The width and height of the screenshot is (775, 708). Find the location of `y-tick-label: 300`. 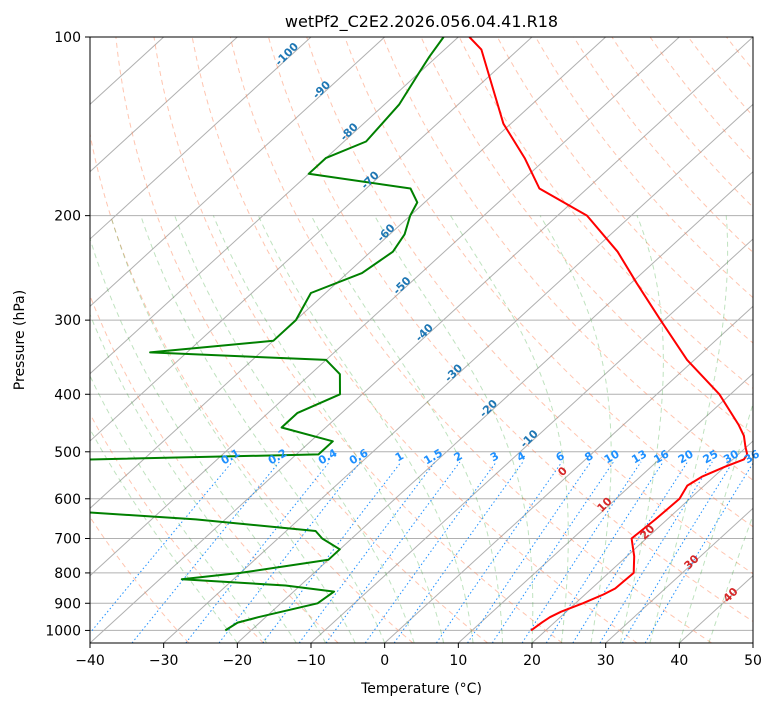

y-tick-label: 300 is located at coordinates (67, 321).